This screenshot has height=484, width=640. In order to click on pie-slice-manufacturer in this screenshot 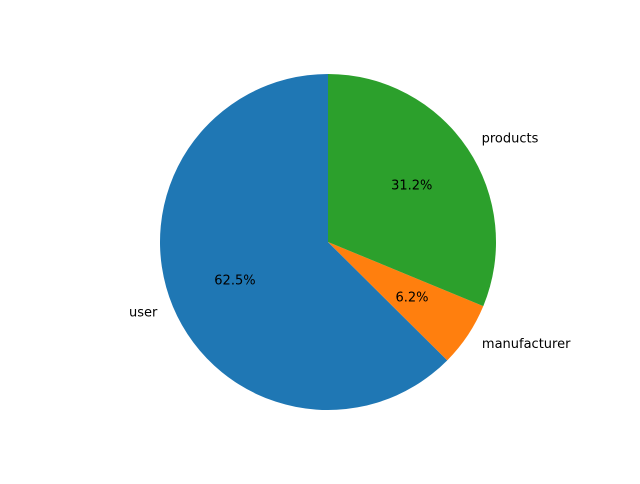, I will do `click(406, 301)`.